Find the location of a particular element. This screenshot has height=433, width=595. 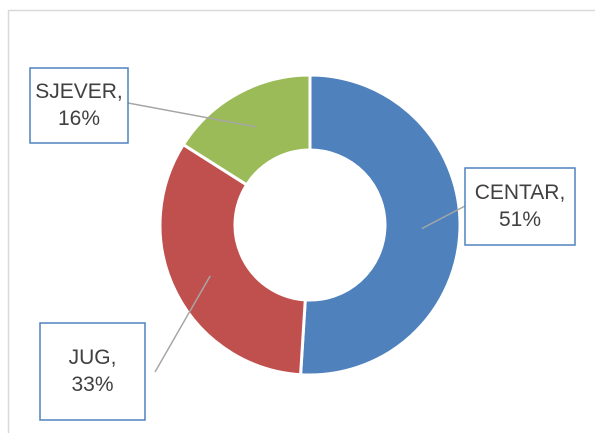

label-category: JUG, is located at coordinates (93, 357).